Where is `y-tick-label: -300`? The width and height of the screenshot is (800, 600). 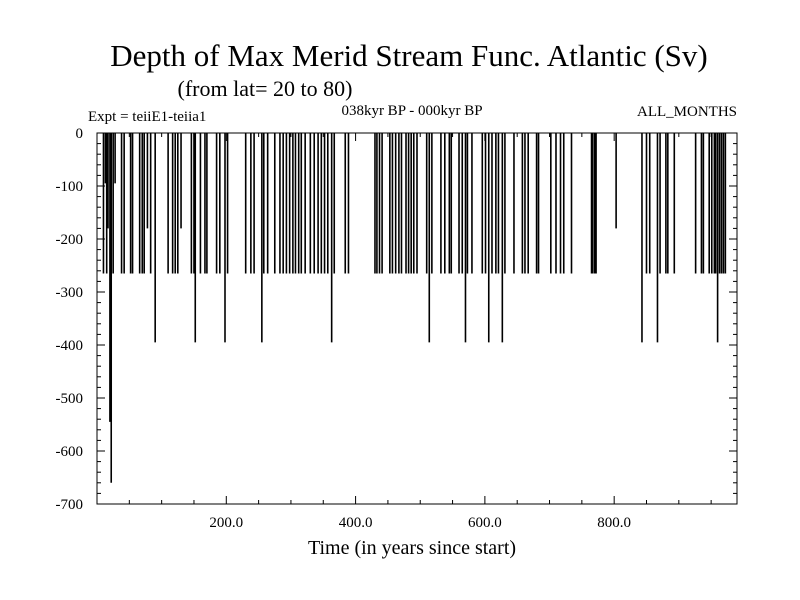 y-tick-label: -300 is located at coordinates (70, 293).